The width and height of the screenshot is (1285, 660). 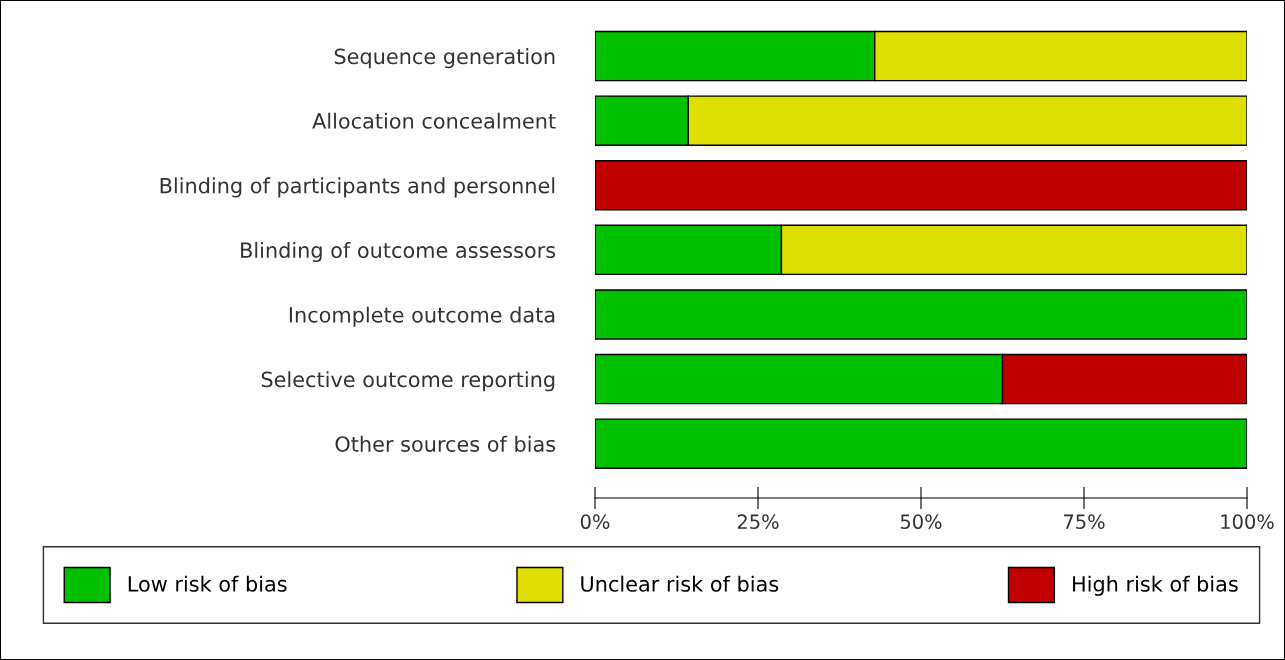 What do you see at coordinates (1155, 585) in the screenshot?
I see `legend-label: High risk of bias` at bounding box center [1155, 585].